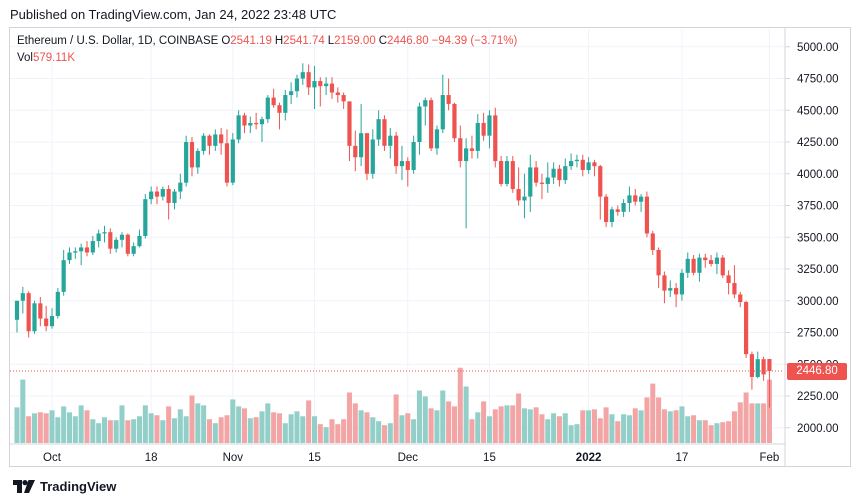 The image size is (860, 502). I want to click on tradingview-footer: TradingView, so click(64, 486).